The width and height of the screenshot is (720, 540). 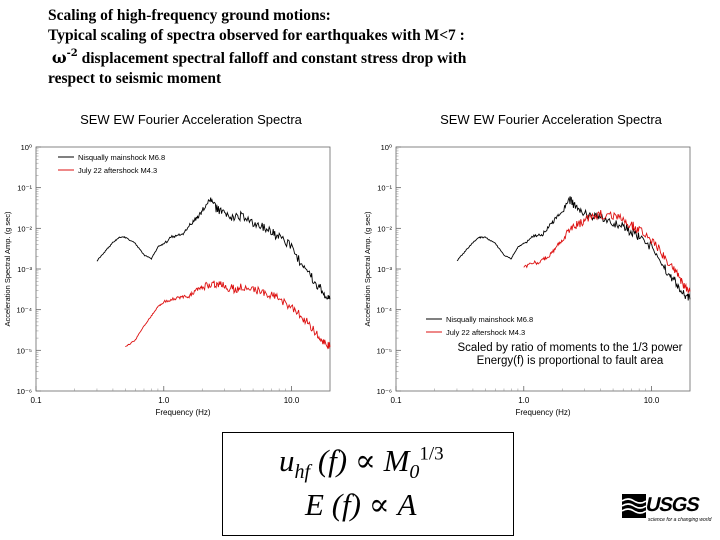 I want to click on formula-E: E, so click(x=314, y=504).